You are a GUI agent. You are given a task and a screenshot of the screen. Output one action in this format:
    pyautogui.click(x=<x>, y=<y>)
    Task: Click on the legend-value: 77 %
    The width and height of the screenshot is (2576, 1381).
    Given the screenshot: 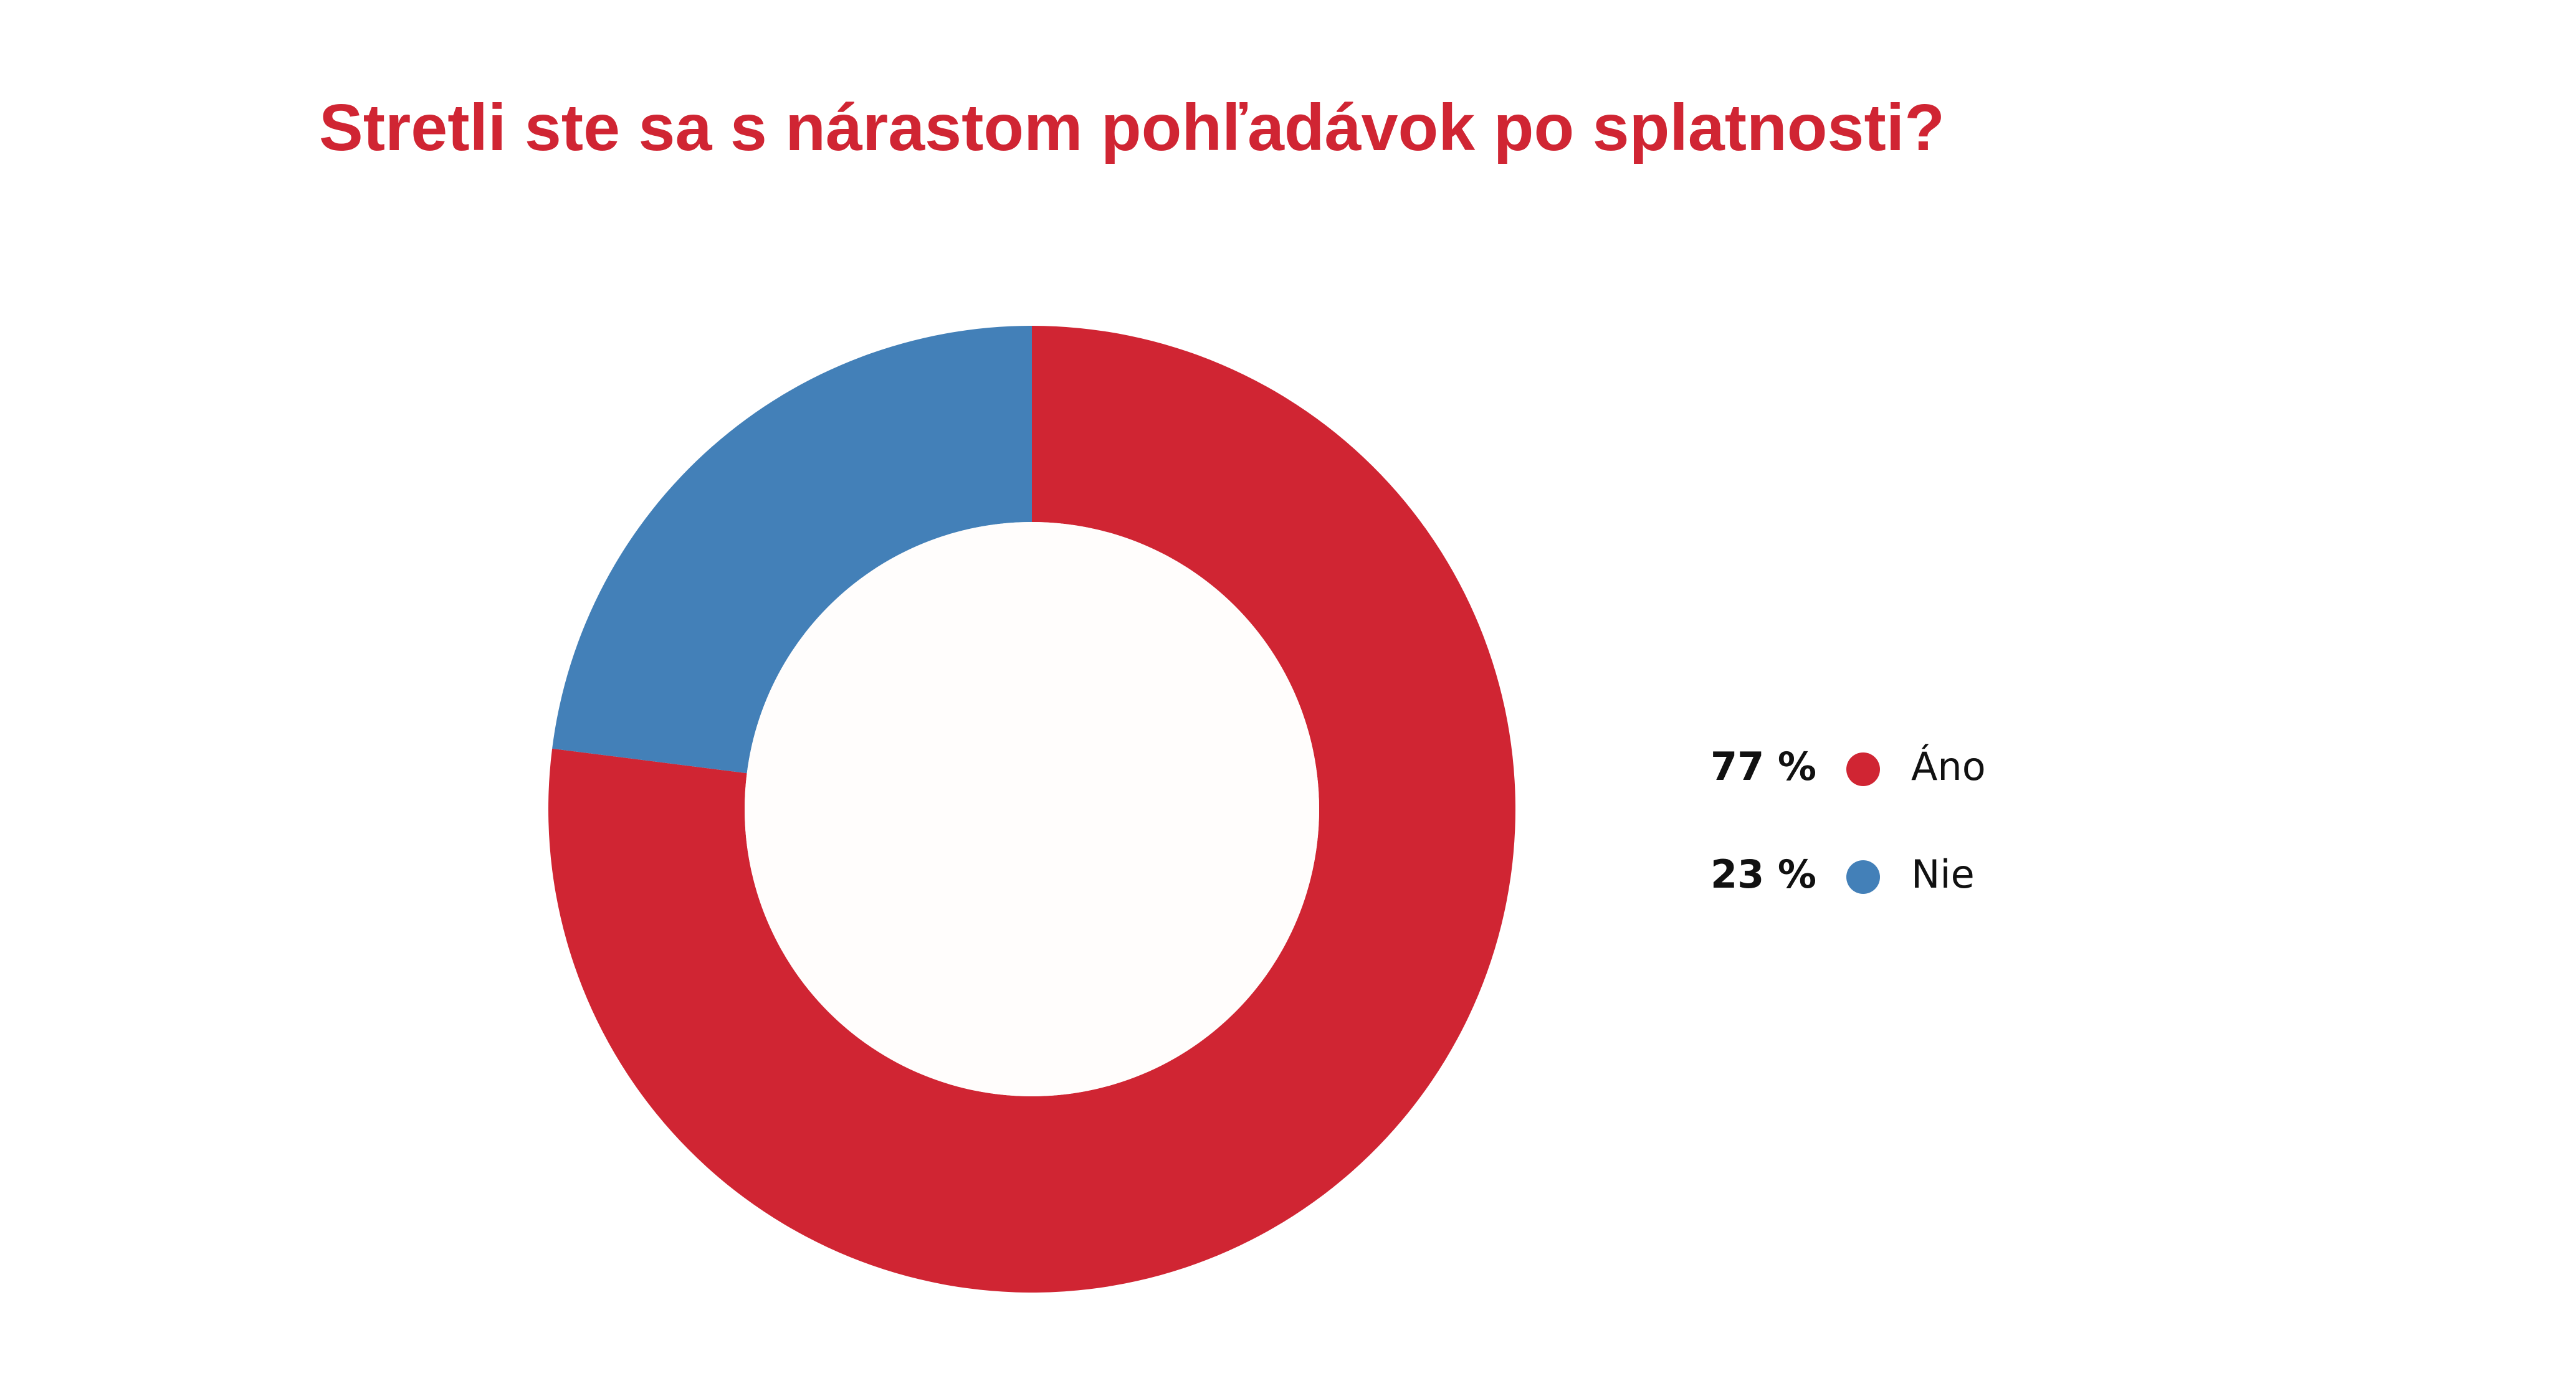 What is the action you would take?
    pyautogui.click(x=1763, y=766)
    